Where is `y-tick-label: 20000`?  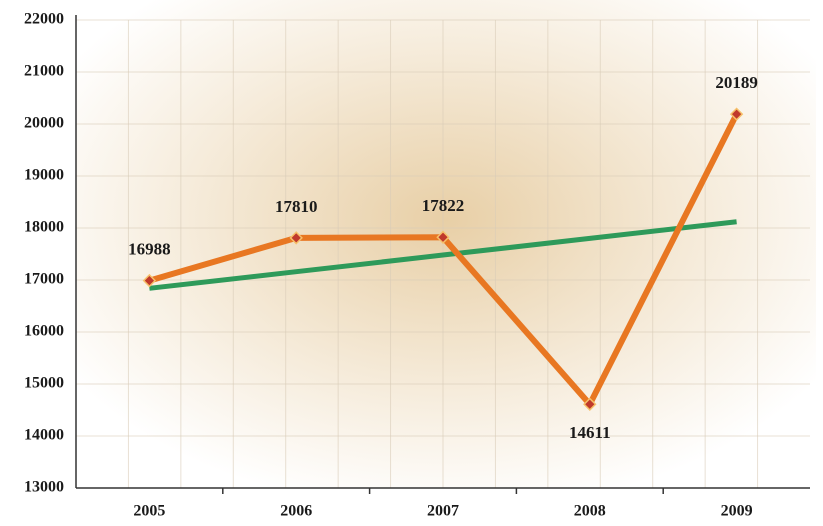
y-tick-label: 20000 is located at coordinates (44, 123).